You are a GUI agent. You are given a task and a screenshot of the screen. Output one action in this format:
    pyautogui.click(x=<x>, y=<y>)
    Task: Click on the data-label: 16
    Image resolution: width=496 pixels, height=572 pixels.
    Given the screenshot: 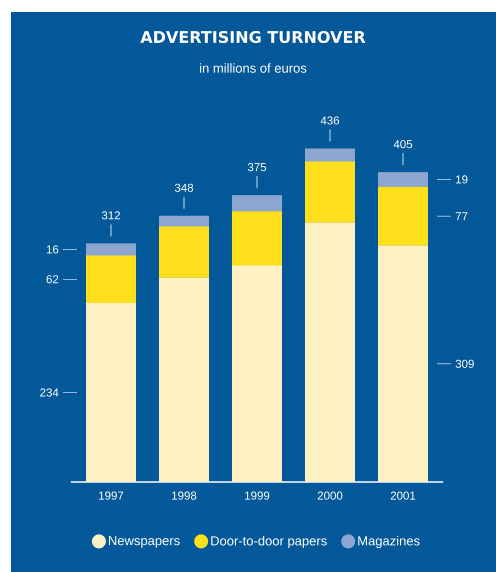 What is the action you would take?
    pyautogui.click(x=52, y=249)
    